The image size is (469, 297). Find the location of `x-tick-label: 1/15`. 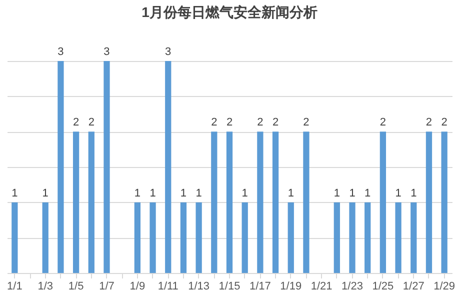

x-tick-label: 1/15 is located at coordinates (229, 286).